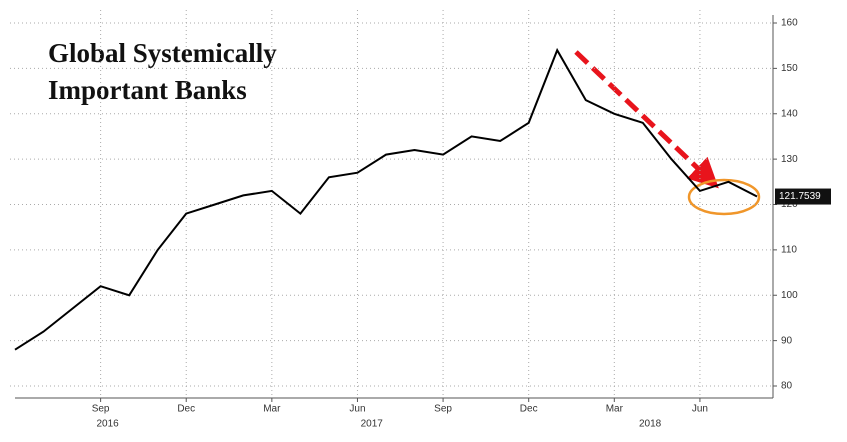  What do you see at coordinates (789, 113) in the screenshot?
I see `y-tick-label: 140` at bounding box center [789, 113].